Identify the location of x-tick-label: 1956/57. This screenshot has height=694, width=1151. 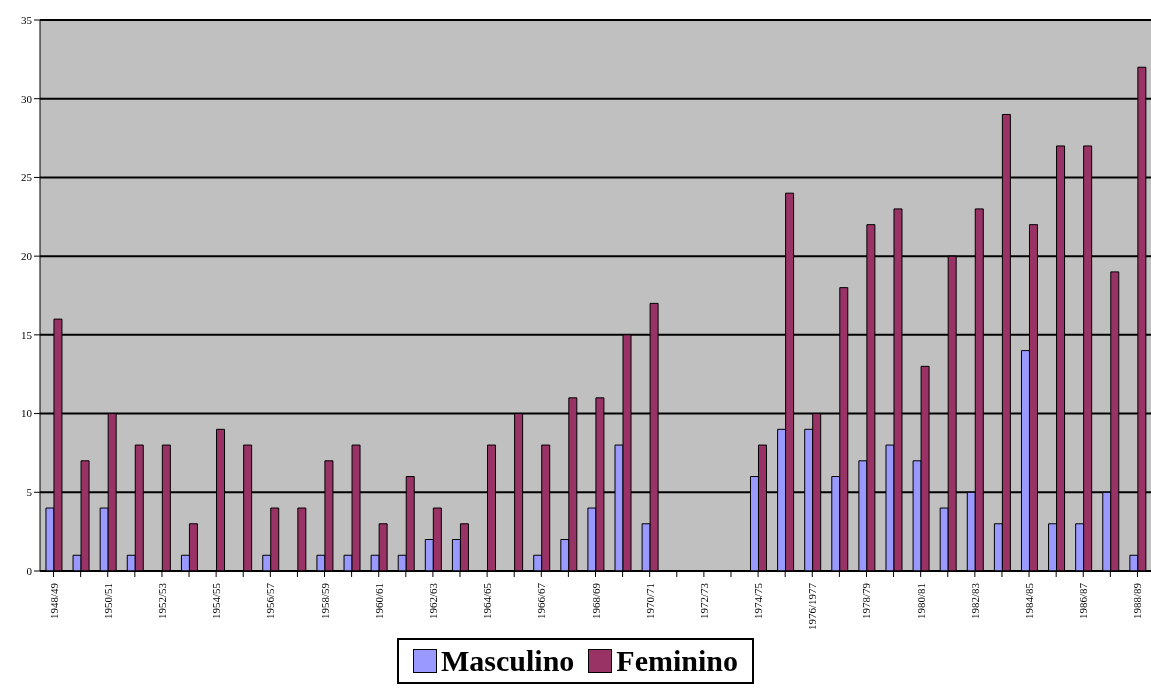
(270, 601).